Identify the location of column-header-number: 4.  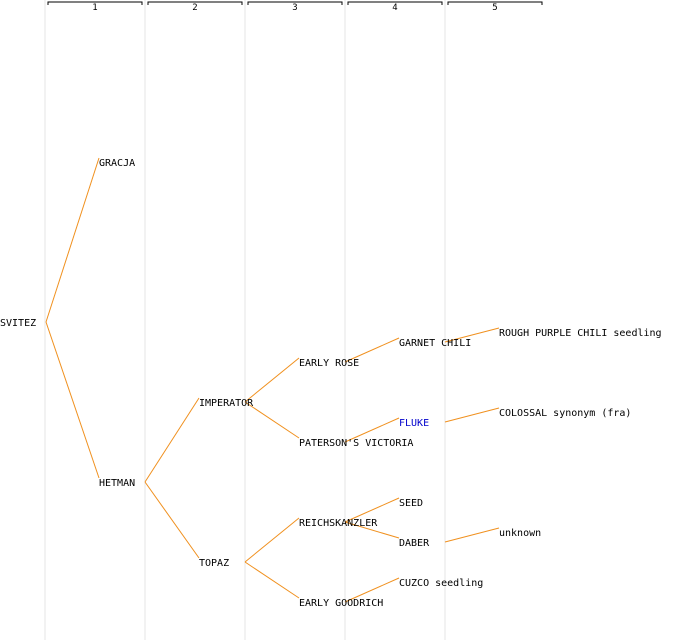
(394, 8).